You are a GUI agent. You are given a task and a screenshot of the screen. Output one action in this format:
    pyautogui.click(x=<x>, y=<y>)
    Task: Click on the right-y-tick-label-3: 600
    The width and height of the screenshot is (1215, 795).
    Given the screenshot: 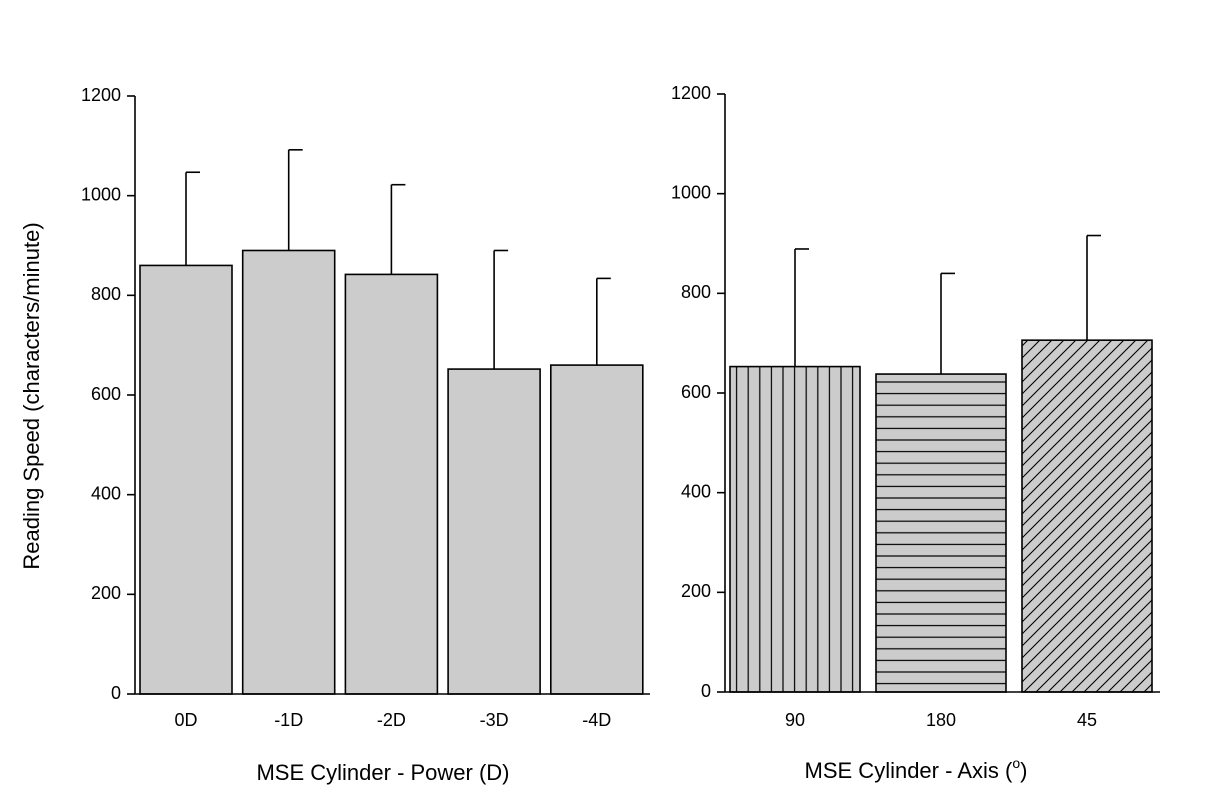 What is the action you would take?
    pyautogui.click(x=696, y=392)
    